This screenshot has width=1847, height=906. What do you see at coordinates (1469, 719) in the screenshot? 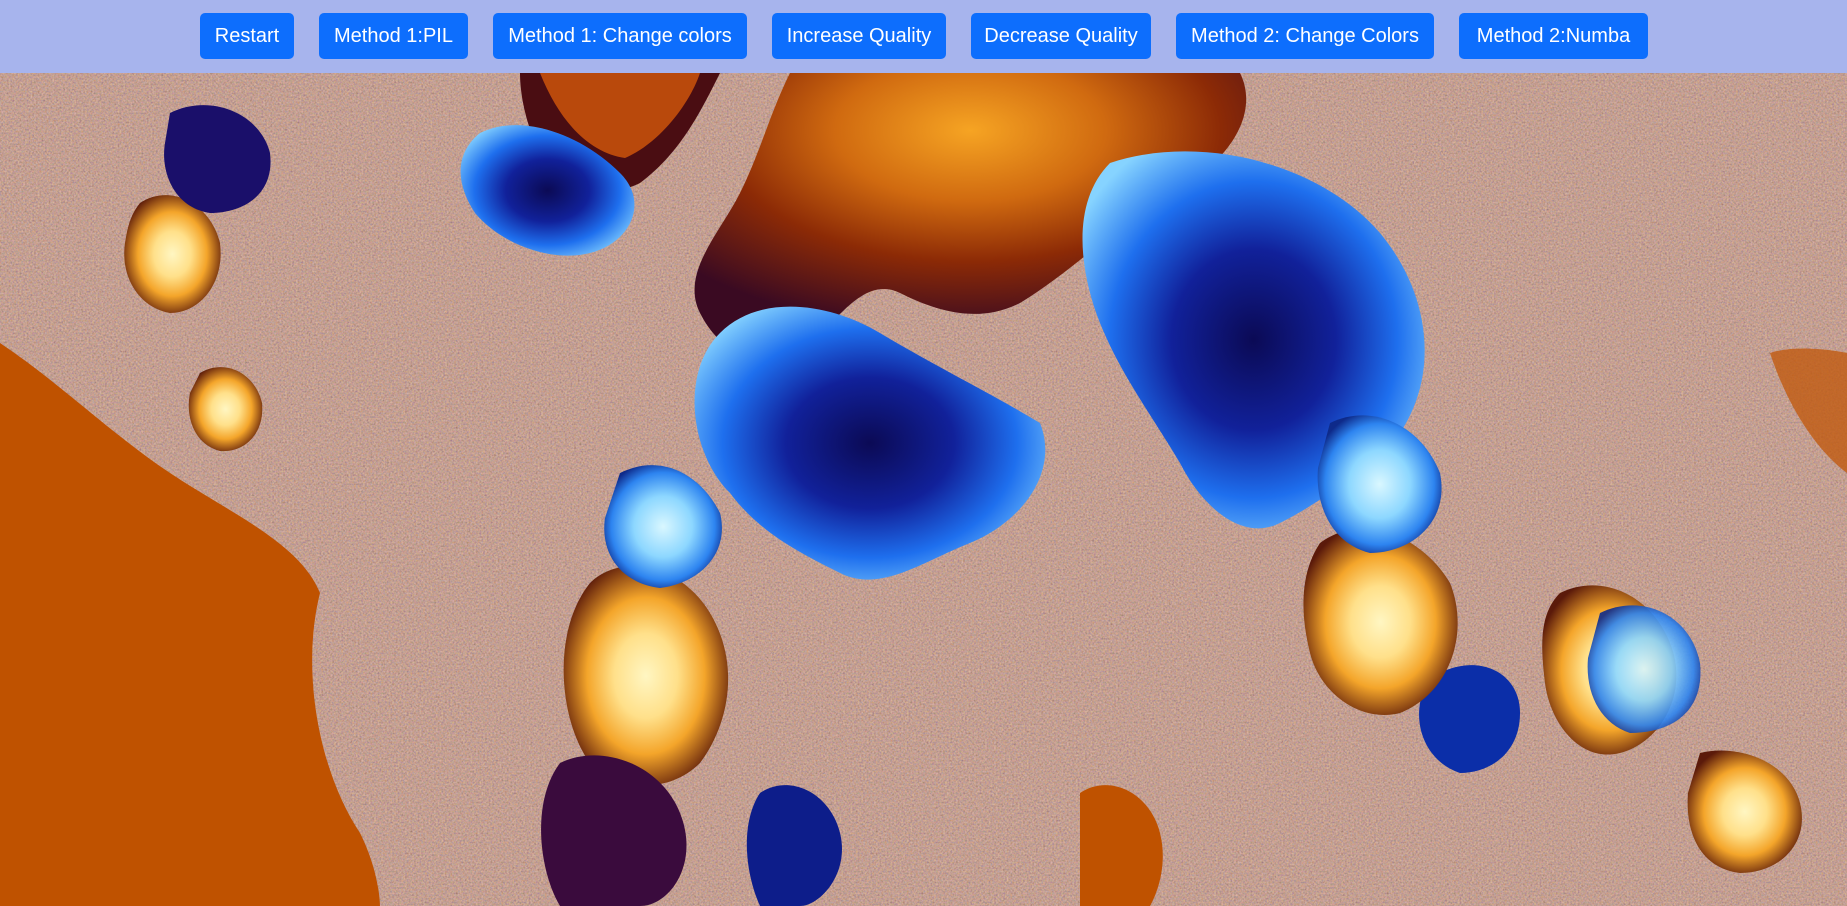
I see `blue-lobe-bottom-right` at bounding box center [1469, 719].